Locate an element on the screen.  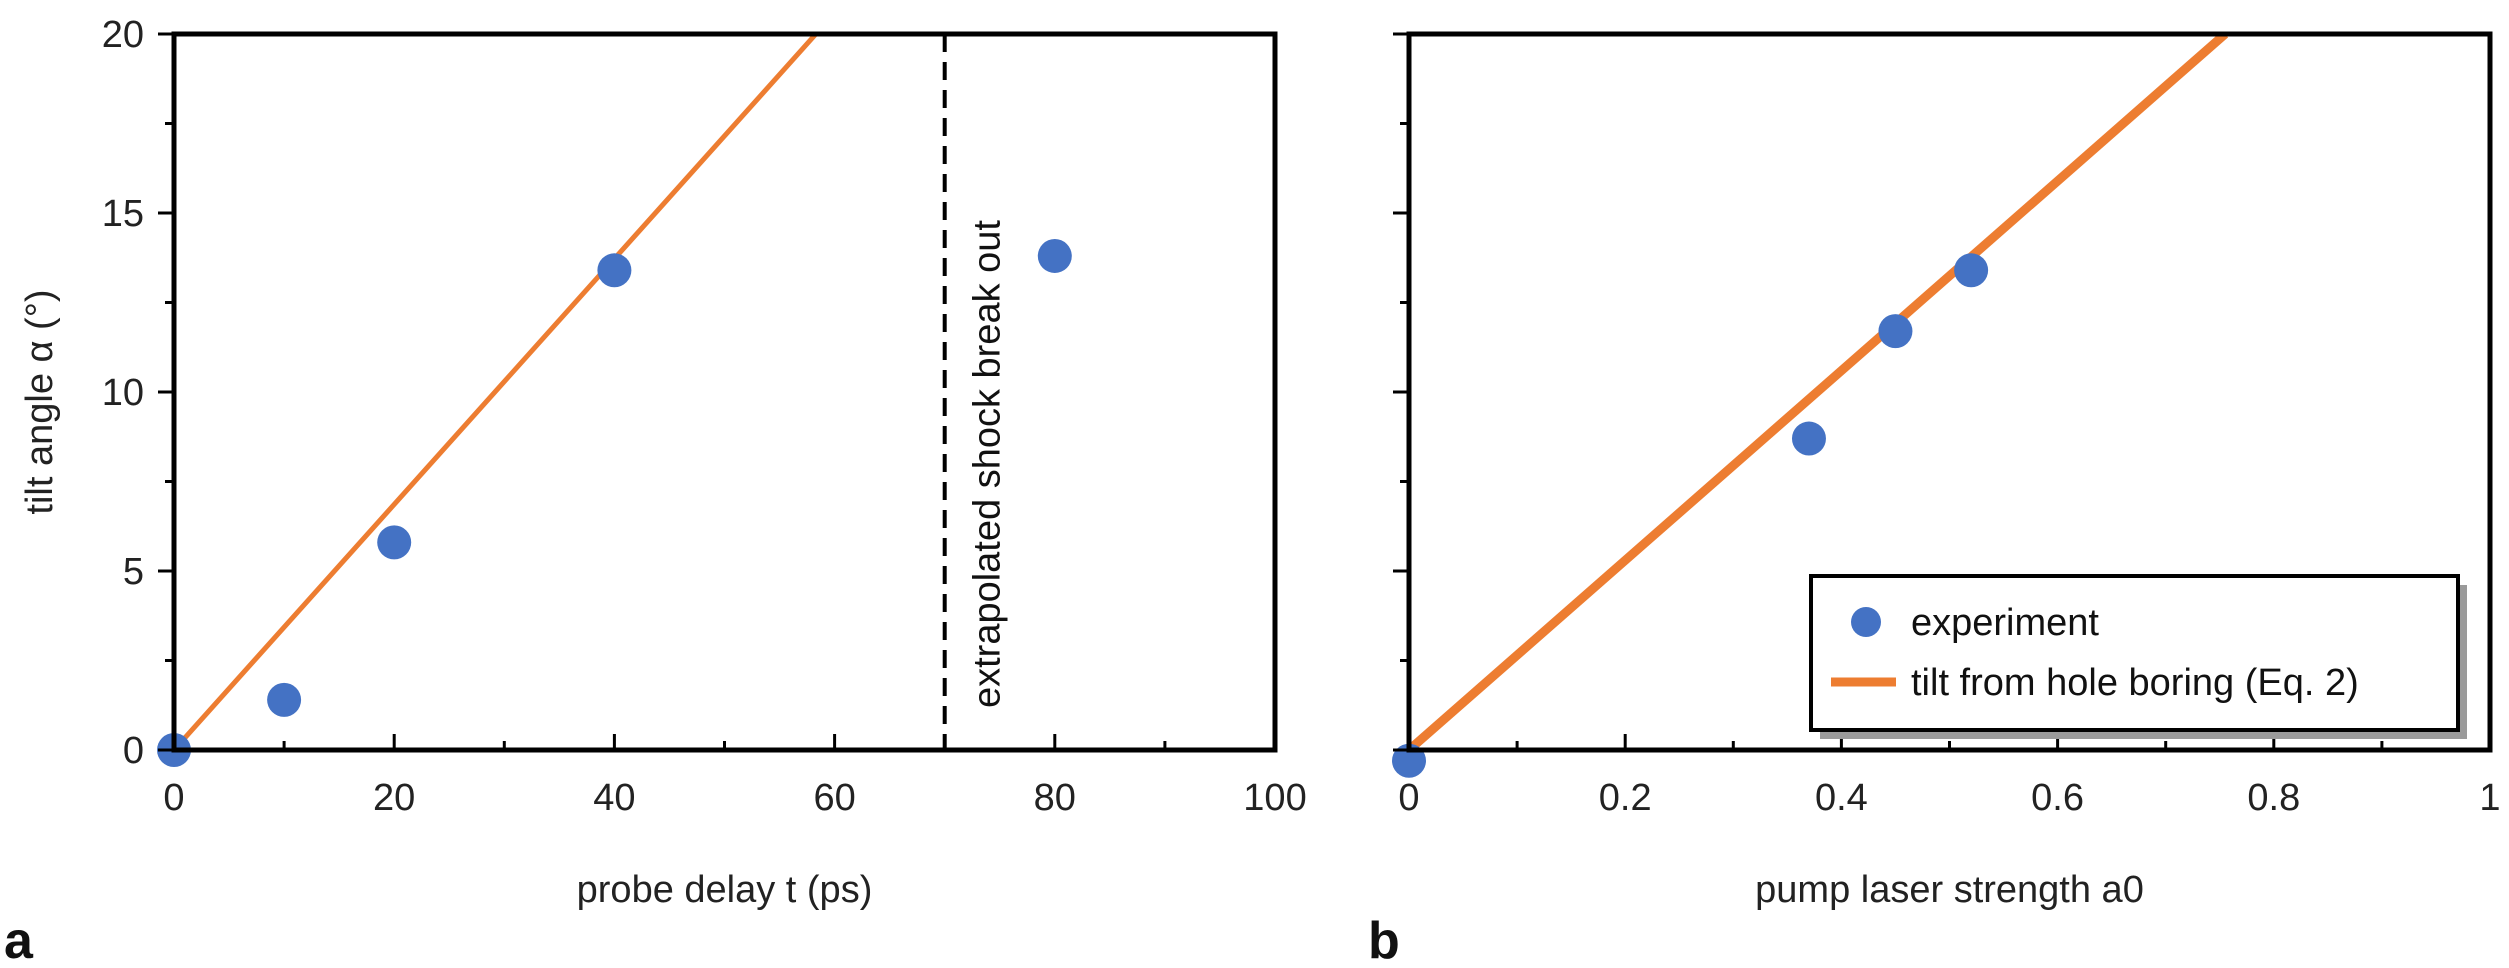
b-x-tick-label: 0.4 is located at coordinates (1841, 798).